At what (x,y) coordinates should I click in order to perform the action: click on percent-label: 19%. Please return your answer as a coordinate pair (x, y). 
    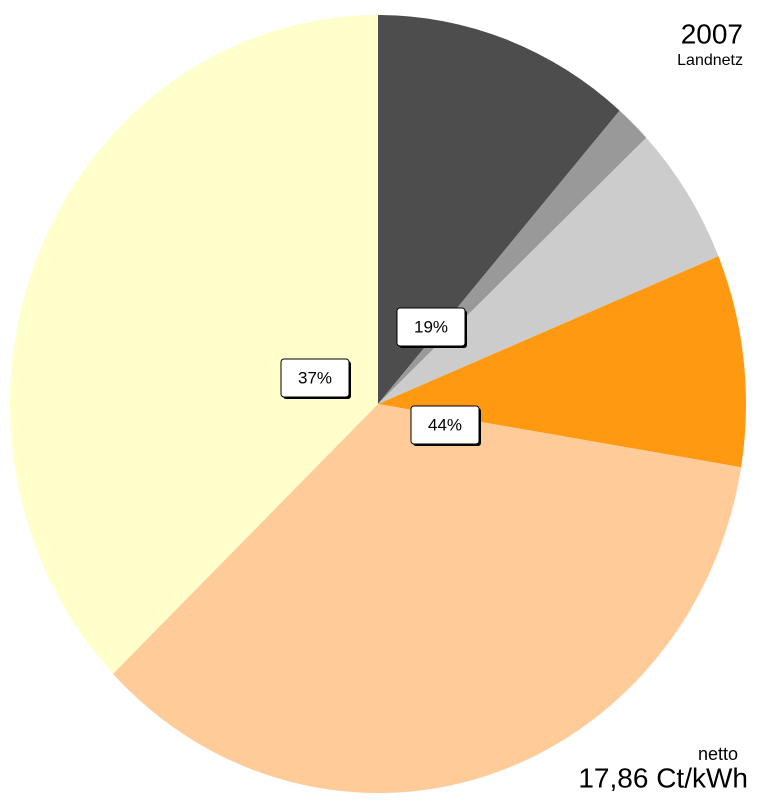
    Looking at the image, I should click on (431, 326).